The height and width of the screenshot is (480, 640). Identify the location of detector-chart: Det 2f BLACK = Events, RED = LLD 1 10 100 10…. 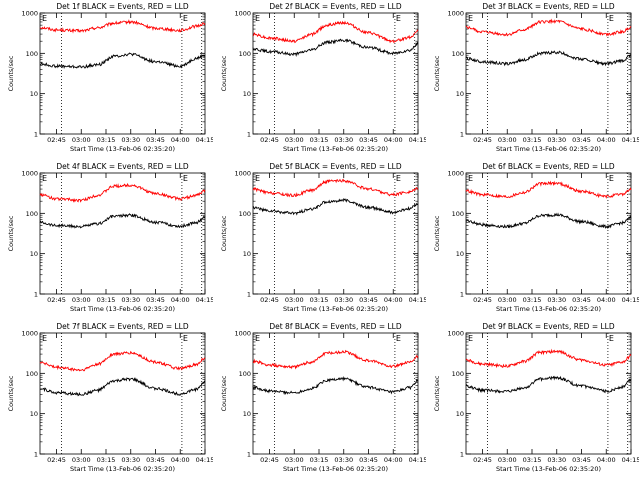
(323, 77).